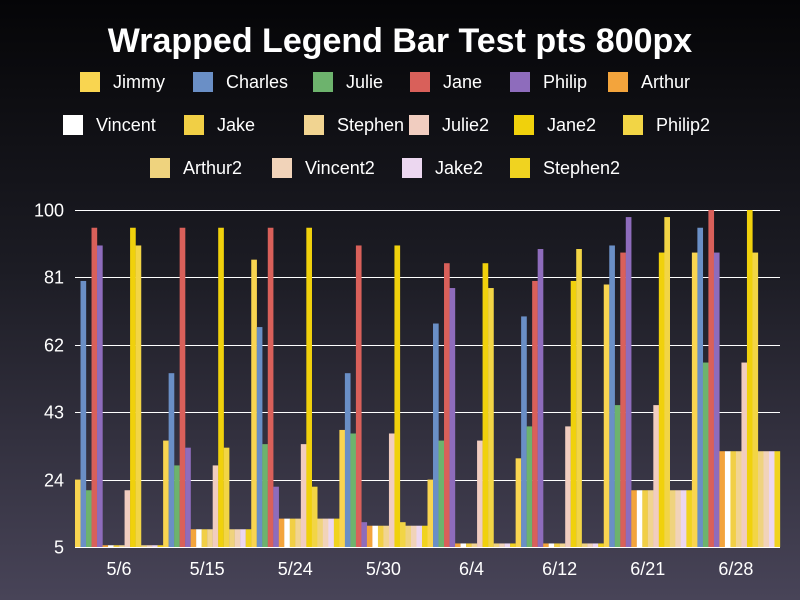 Image resolution: width=800 pixels, height=600 pixels. What do you see at coordinates (649, 82) in the screenshot?
I see `legend-item-arthur: Arthur` at bounding box center [649, 82].